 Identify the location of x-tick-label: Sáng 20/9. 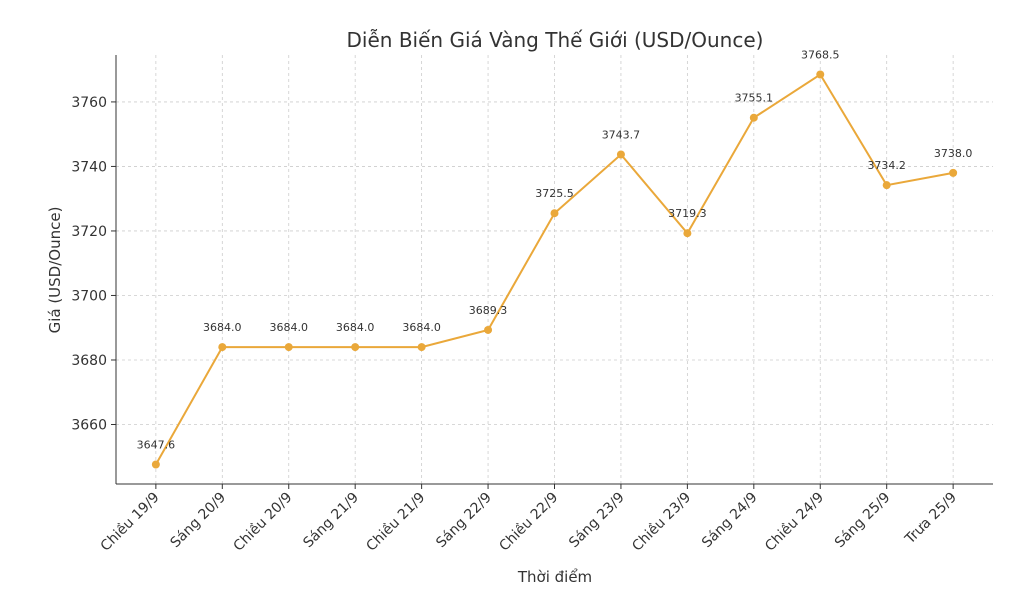
(199, 521).